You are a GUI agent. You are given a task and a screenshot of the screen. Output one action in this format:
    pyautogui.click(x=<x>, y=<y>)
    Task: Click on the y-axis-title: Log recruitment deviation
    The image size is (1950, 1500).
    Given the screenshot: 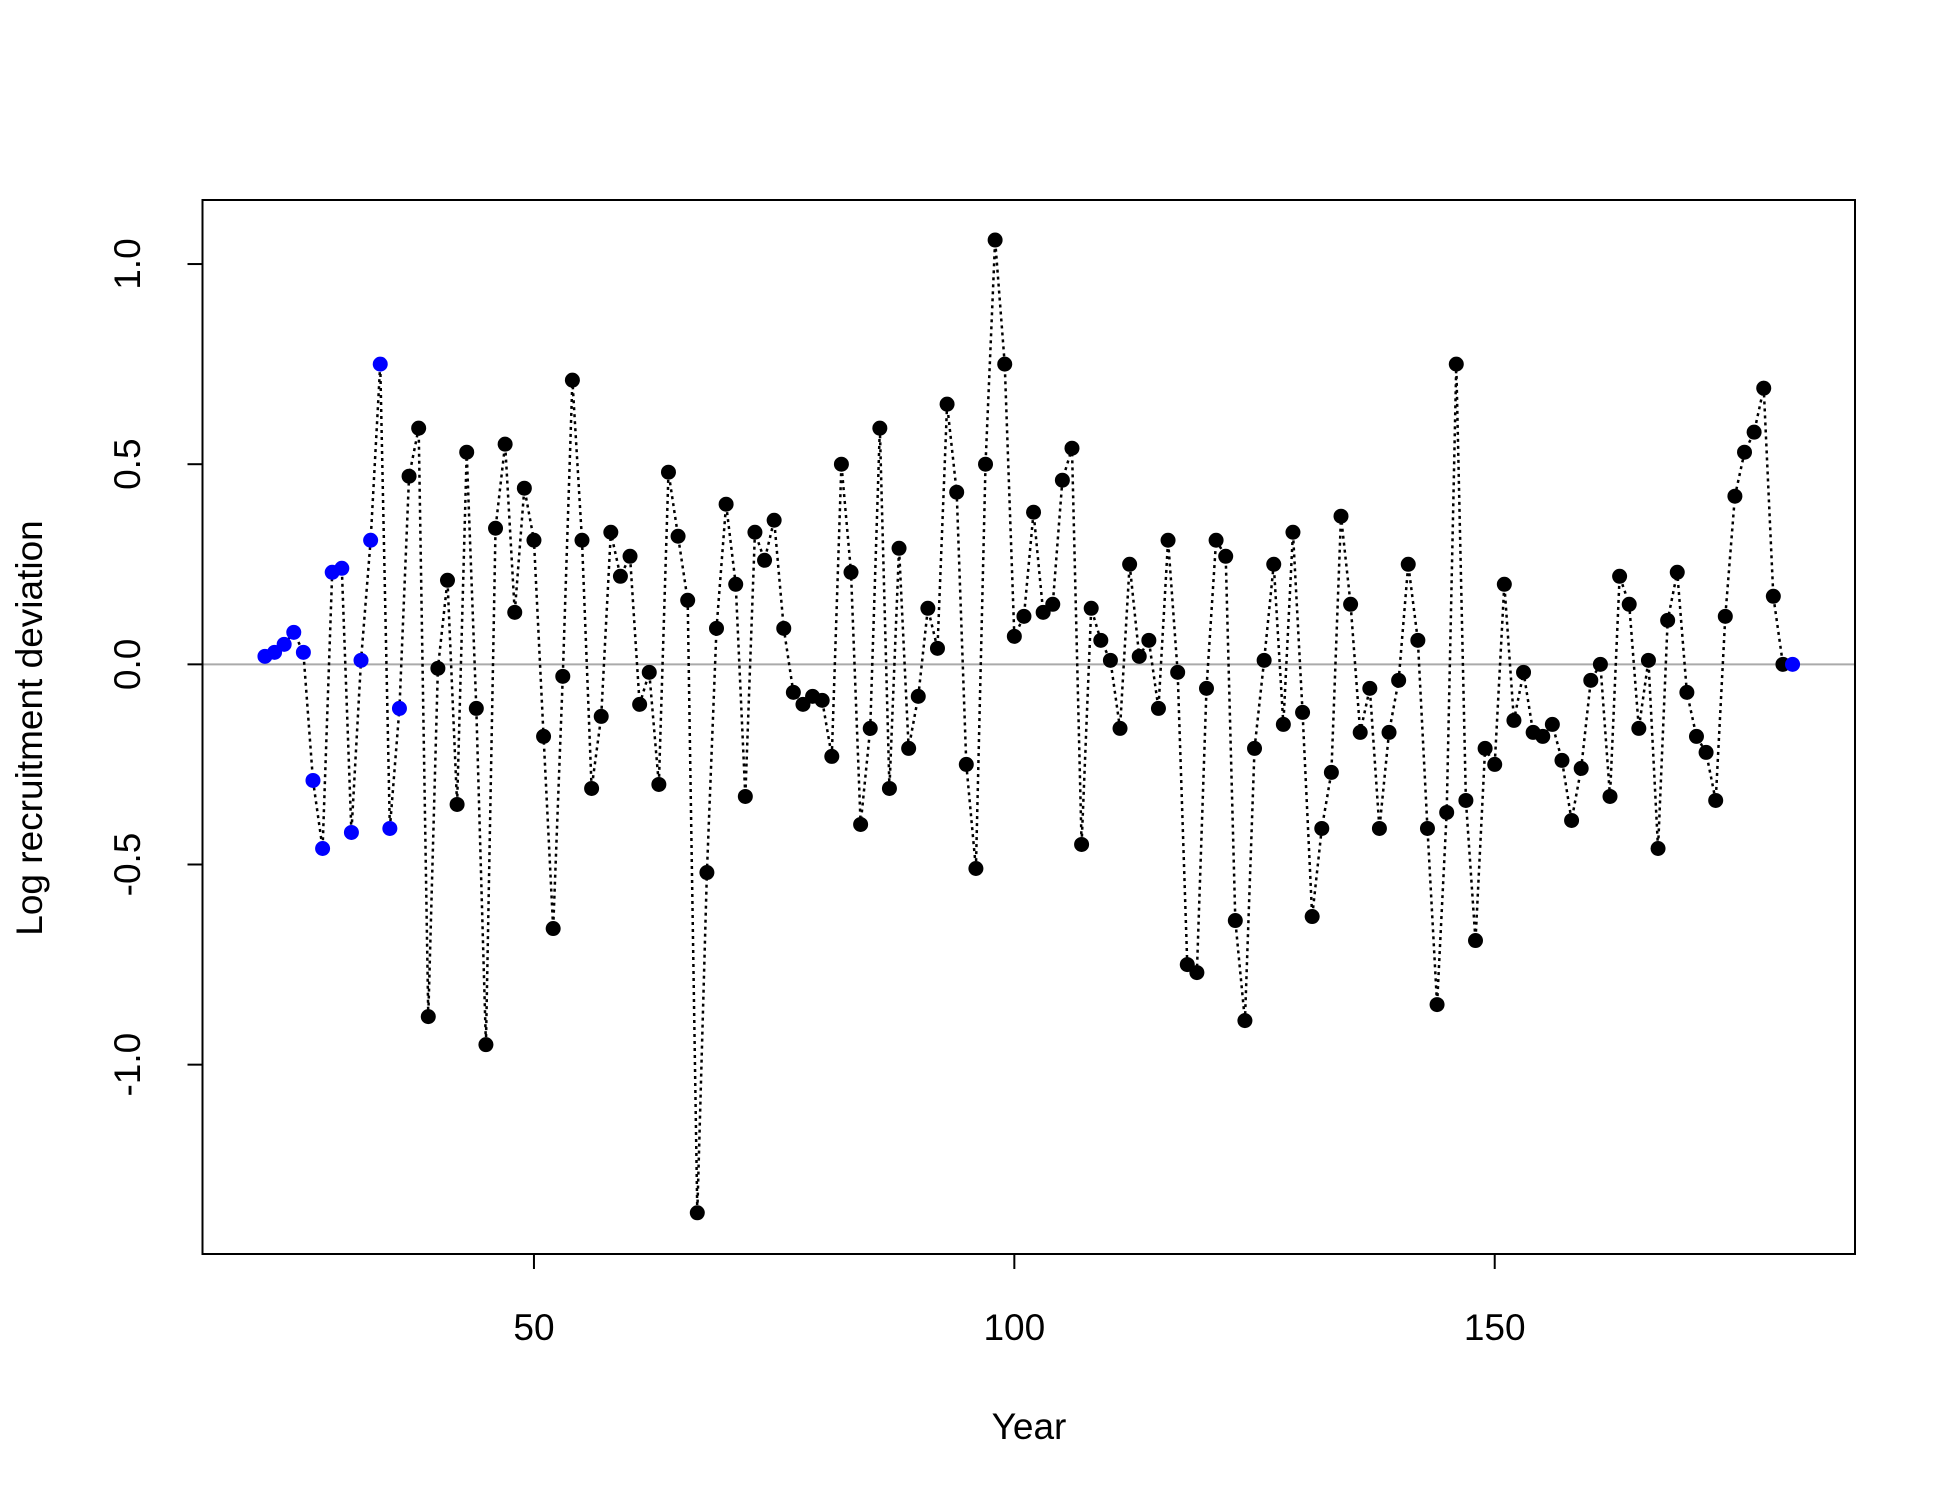 What is the action you would take?
    pyautogui.click(x=29, y=727)
    